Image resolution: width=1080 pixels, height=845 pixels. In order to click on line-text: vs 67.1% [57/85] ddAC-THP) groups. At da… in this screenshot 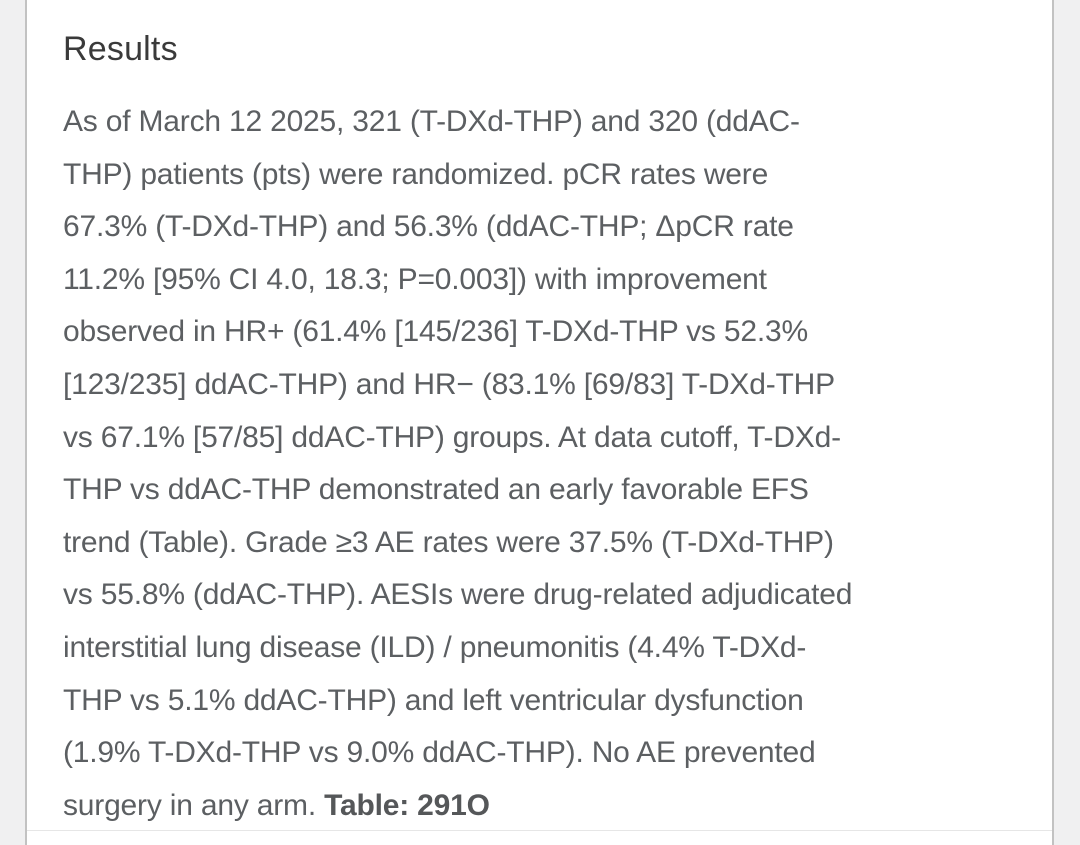, I will do `click(452, 437)`.